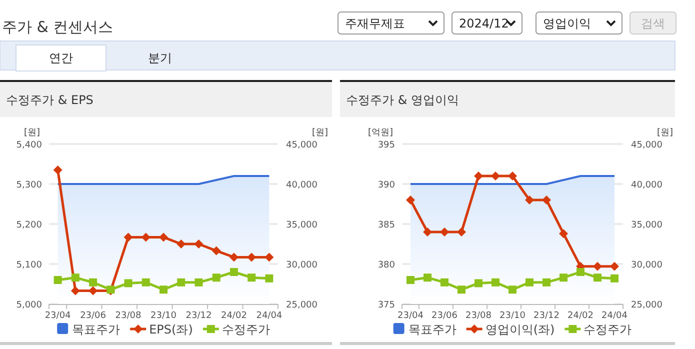 The height and width of the screenshot is (349, 695). I want to click on chart-title: 수정주가 & 영업이익, so click(402, 100).